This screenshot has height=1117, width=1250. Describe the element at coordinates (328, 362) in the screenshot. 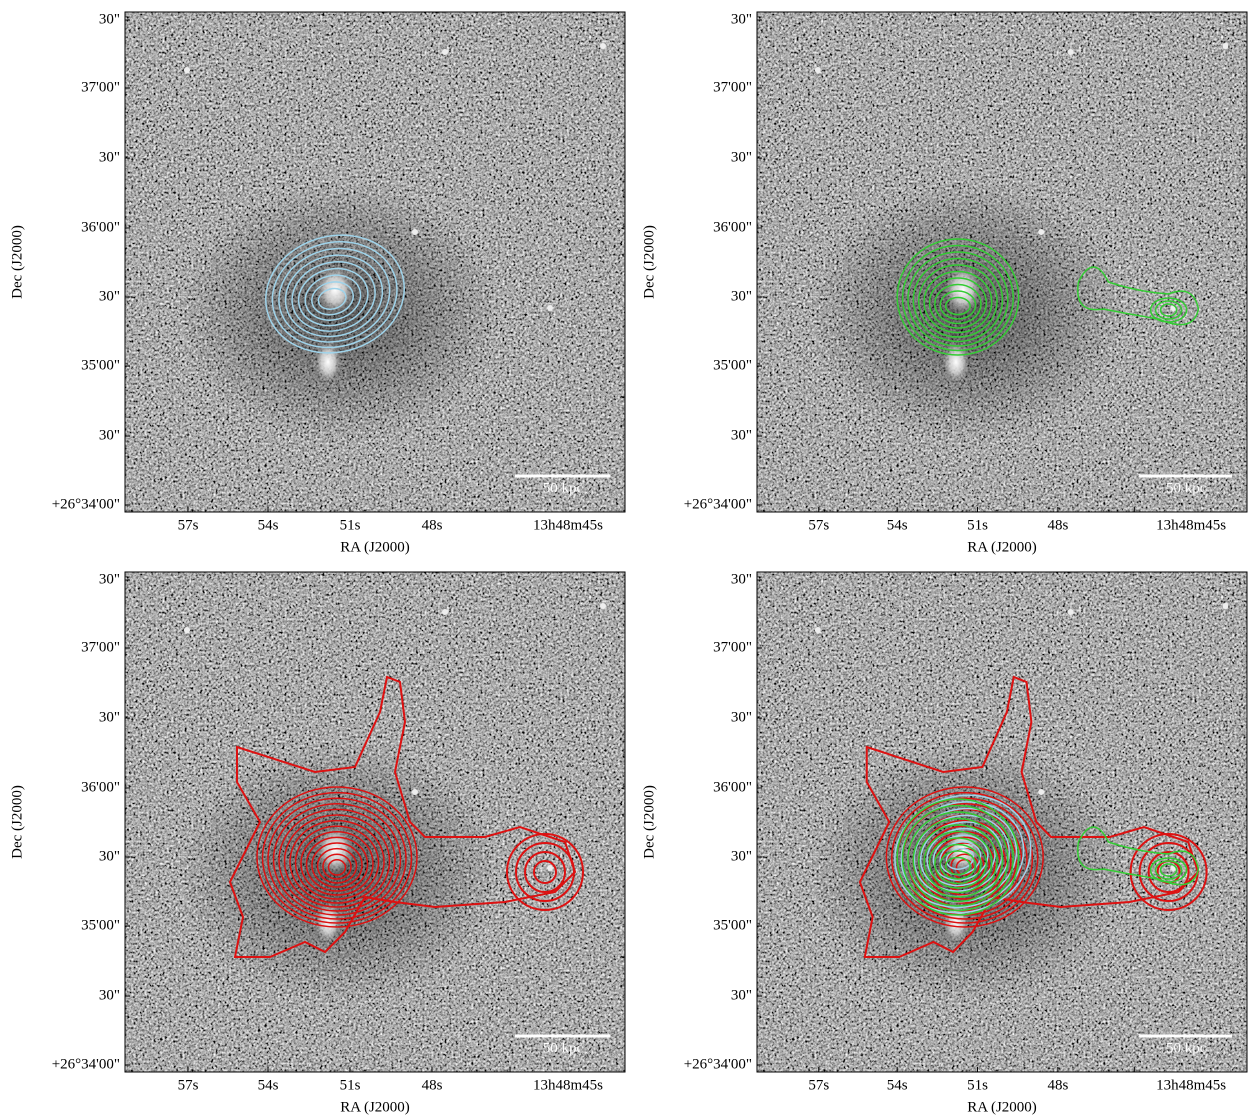

I see `galaxy-tail` at that location.